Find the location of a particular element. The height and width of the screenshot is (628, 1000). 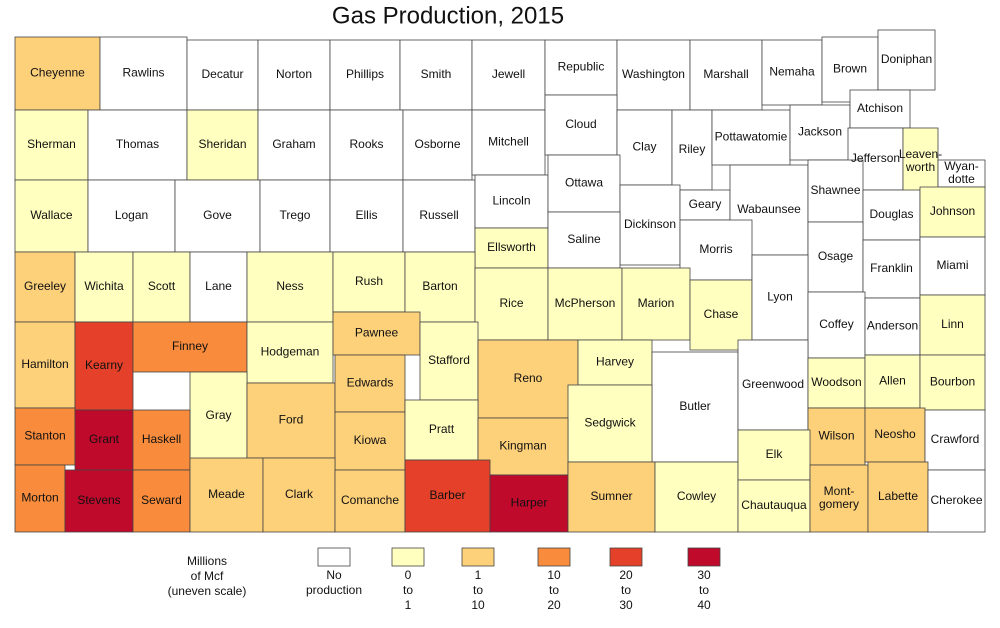

county-label: Osborne is located at coordinates (437, 144).